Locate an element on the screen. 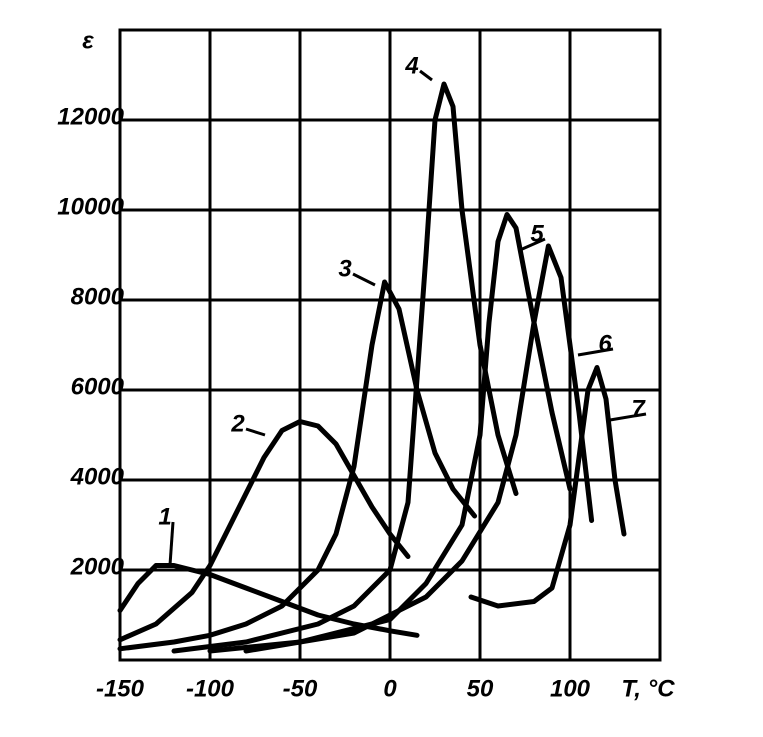 The image size is (763, 737). curve-label: 3 is located at coordinates (345, 268).